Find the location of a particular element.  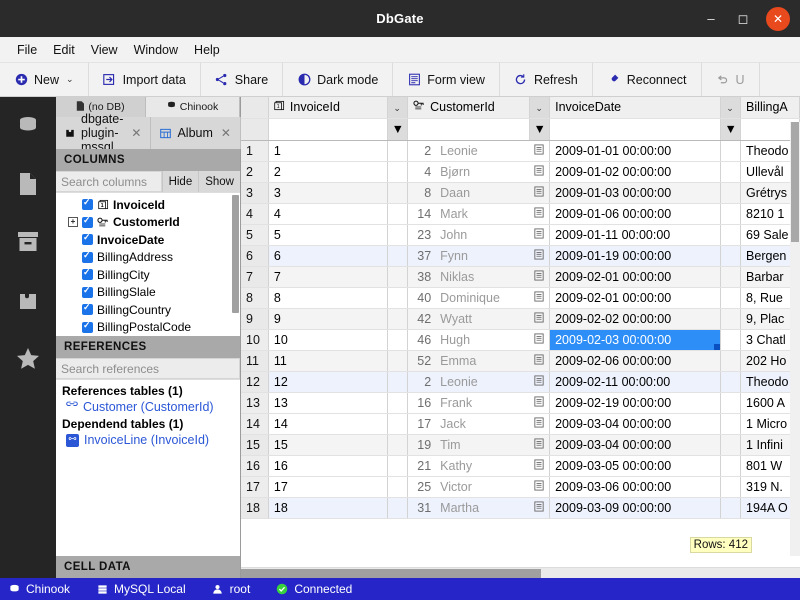

column-item-billingaddress: BillingAddress is located at coordinates (148, 258).